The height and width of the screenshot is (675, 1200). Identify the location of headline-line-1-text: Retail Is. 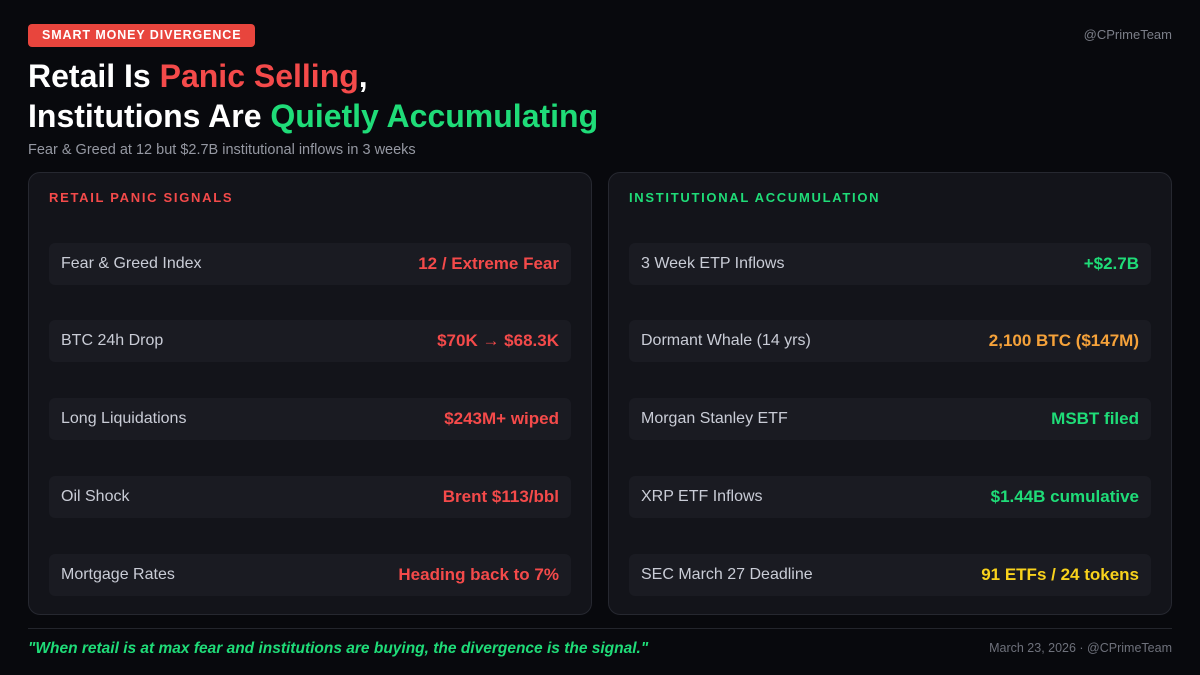
(94, 76).